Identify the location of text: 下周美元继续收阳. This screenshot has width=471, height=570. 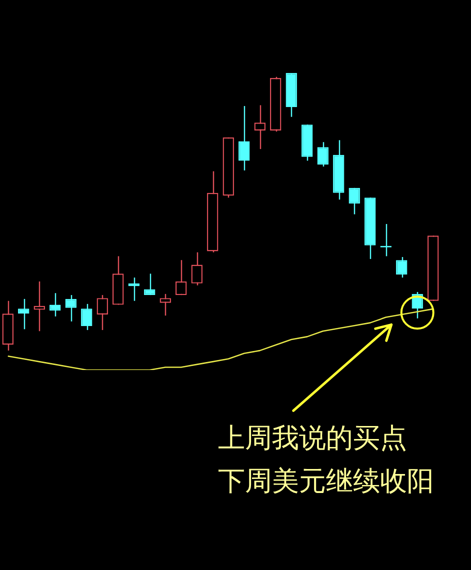
(326, 482).